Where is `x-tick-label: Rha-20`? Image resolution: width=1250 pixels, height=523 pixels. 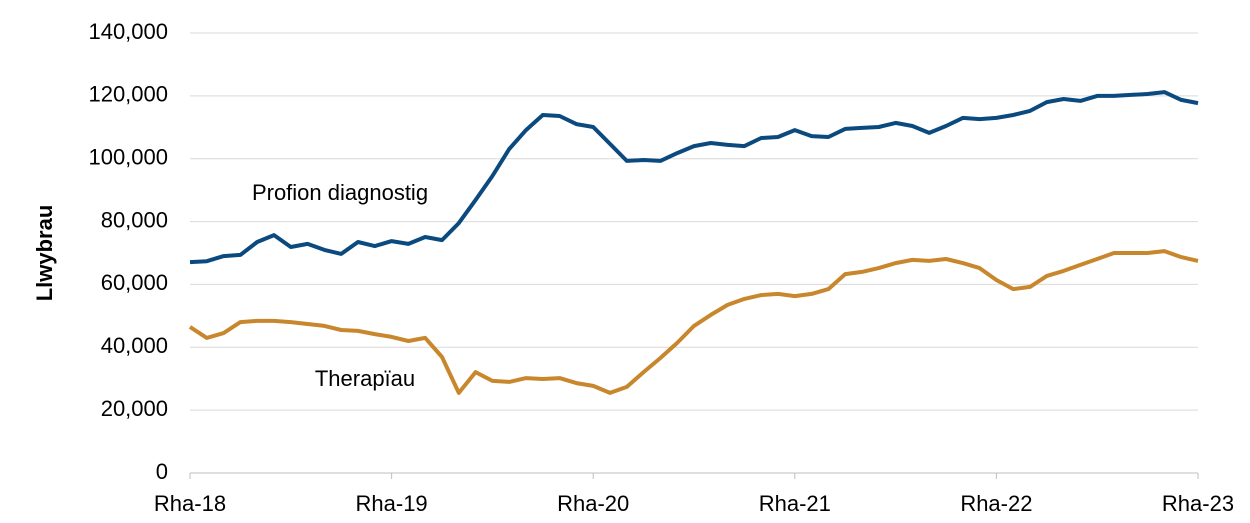 x-tick-label: Rha-20 is located at coordinates (593, 503).